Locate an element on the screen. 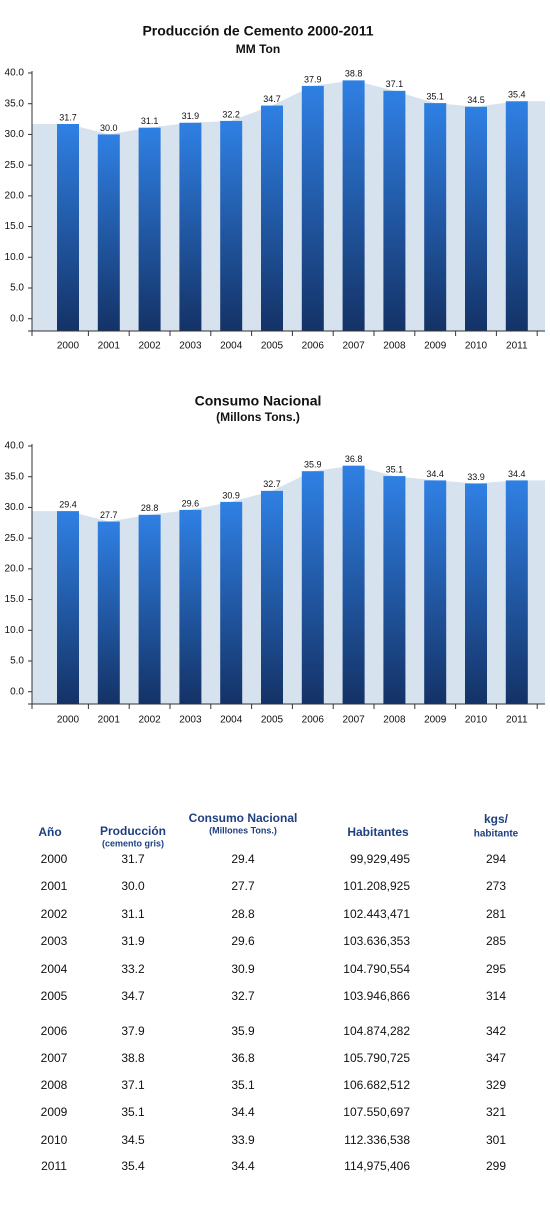 The height and width of the screenshot is (1220, 550). table-cell: 33.2 is located at coordinates (133, 969).